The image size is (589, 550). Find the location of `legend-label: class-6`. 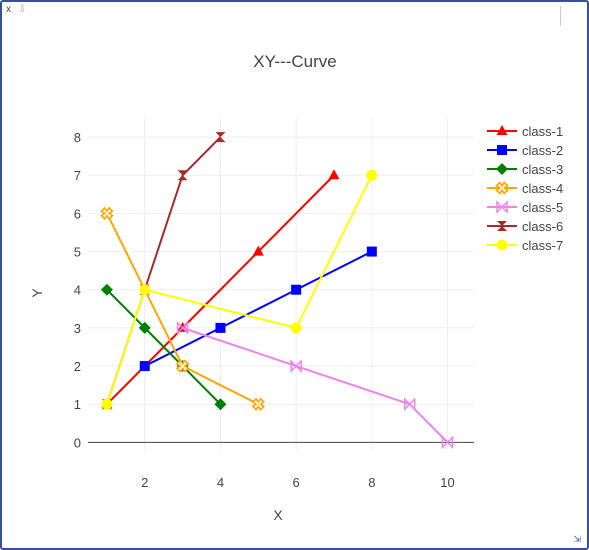

legend-label: class-6 is located at coordinates (542, 226).